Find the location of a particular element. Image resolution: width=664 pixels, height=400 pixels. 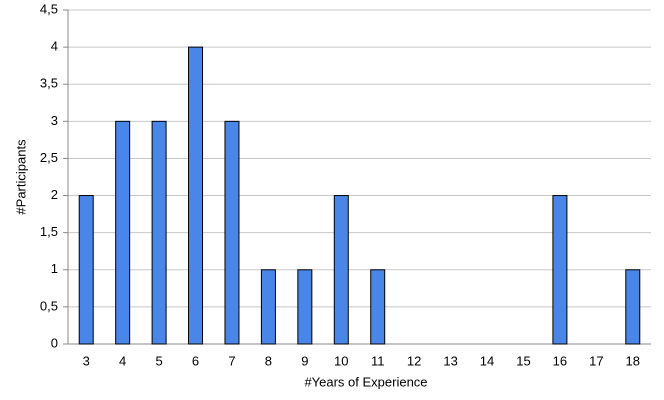

y-tick-label: 4 is located at coordinates (54, 46).